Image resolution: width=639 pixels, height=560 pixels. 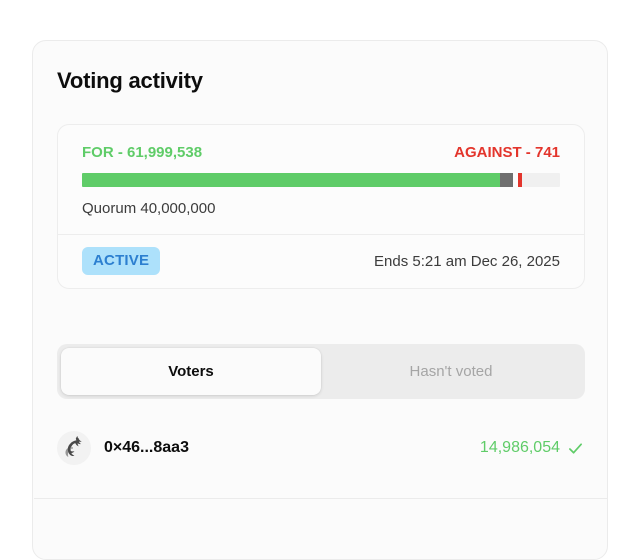 I want to click on voter-voting-weight: 14,986,054, so click(x=519, y=447).